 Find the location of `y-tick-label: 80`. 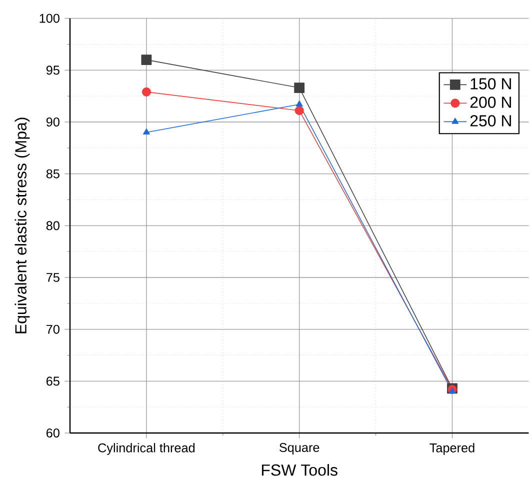

y-tick-label: 80 is located at coordinates (53, 225).